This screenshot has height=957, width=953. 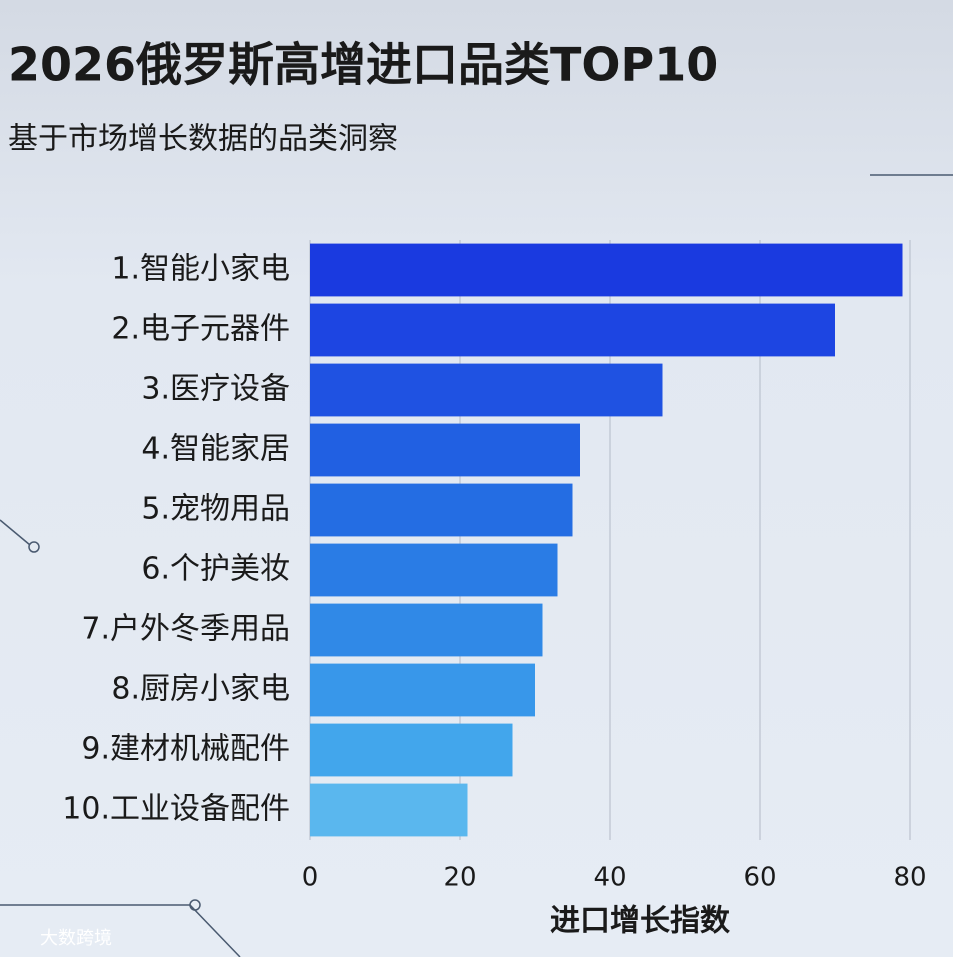 What do you see at coordinates (310, 878) in the screenshot?
I see `x-tick-label: 0` at bounding box center [310, 878].